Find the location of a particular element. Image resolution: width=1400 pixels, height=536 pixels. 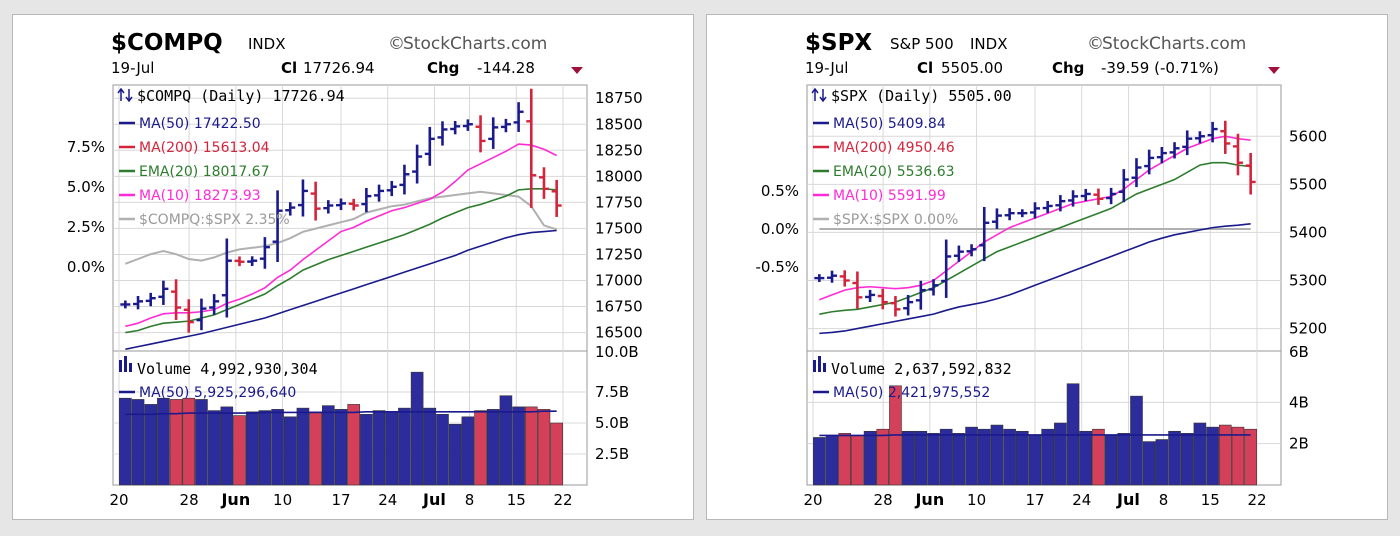

compq-symbol: $COMPQ is located at coordinates (167, 43).